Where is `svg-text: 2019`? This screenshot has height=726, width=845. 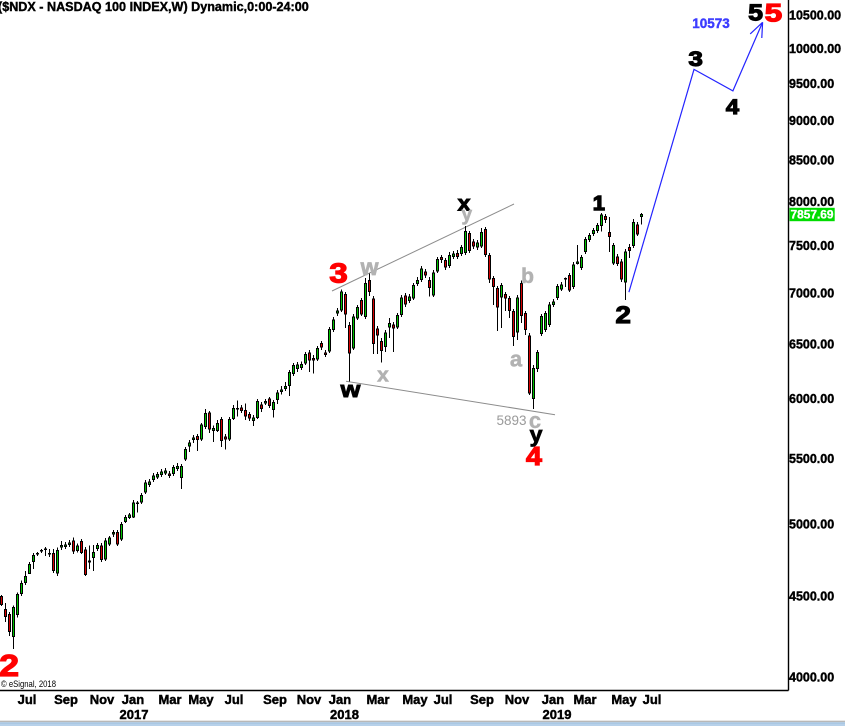
svg-text: 2019 is located at coordinates (557, 714).